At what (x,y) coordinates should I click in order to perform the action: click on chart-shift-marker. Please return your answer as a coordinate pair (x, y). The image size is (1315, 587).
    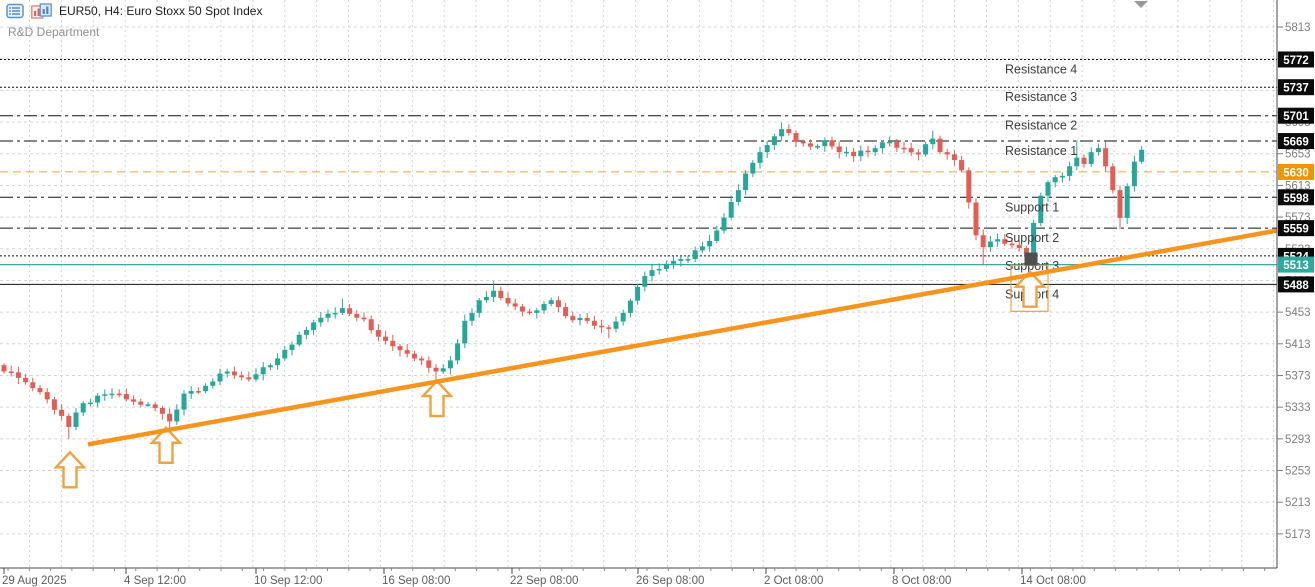
    Looking at the image, I should click on (1141, 4).